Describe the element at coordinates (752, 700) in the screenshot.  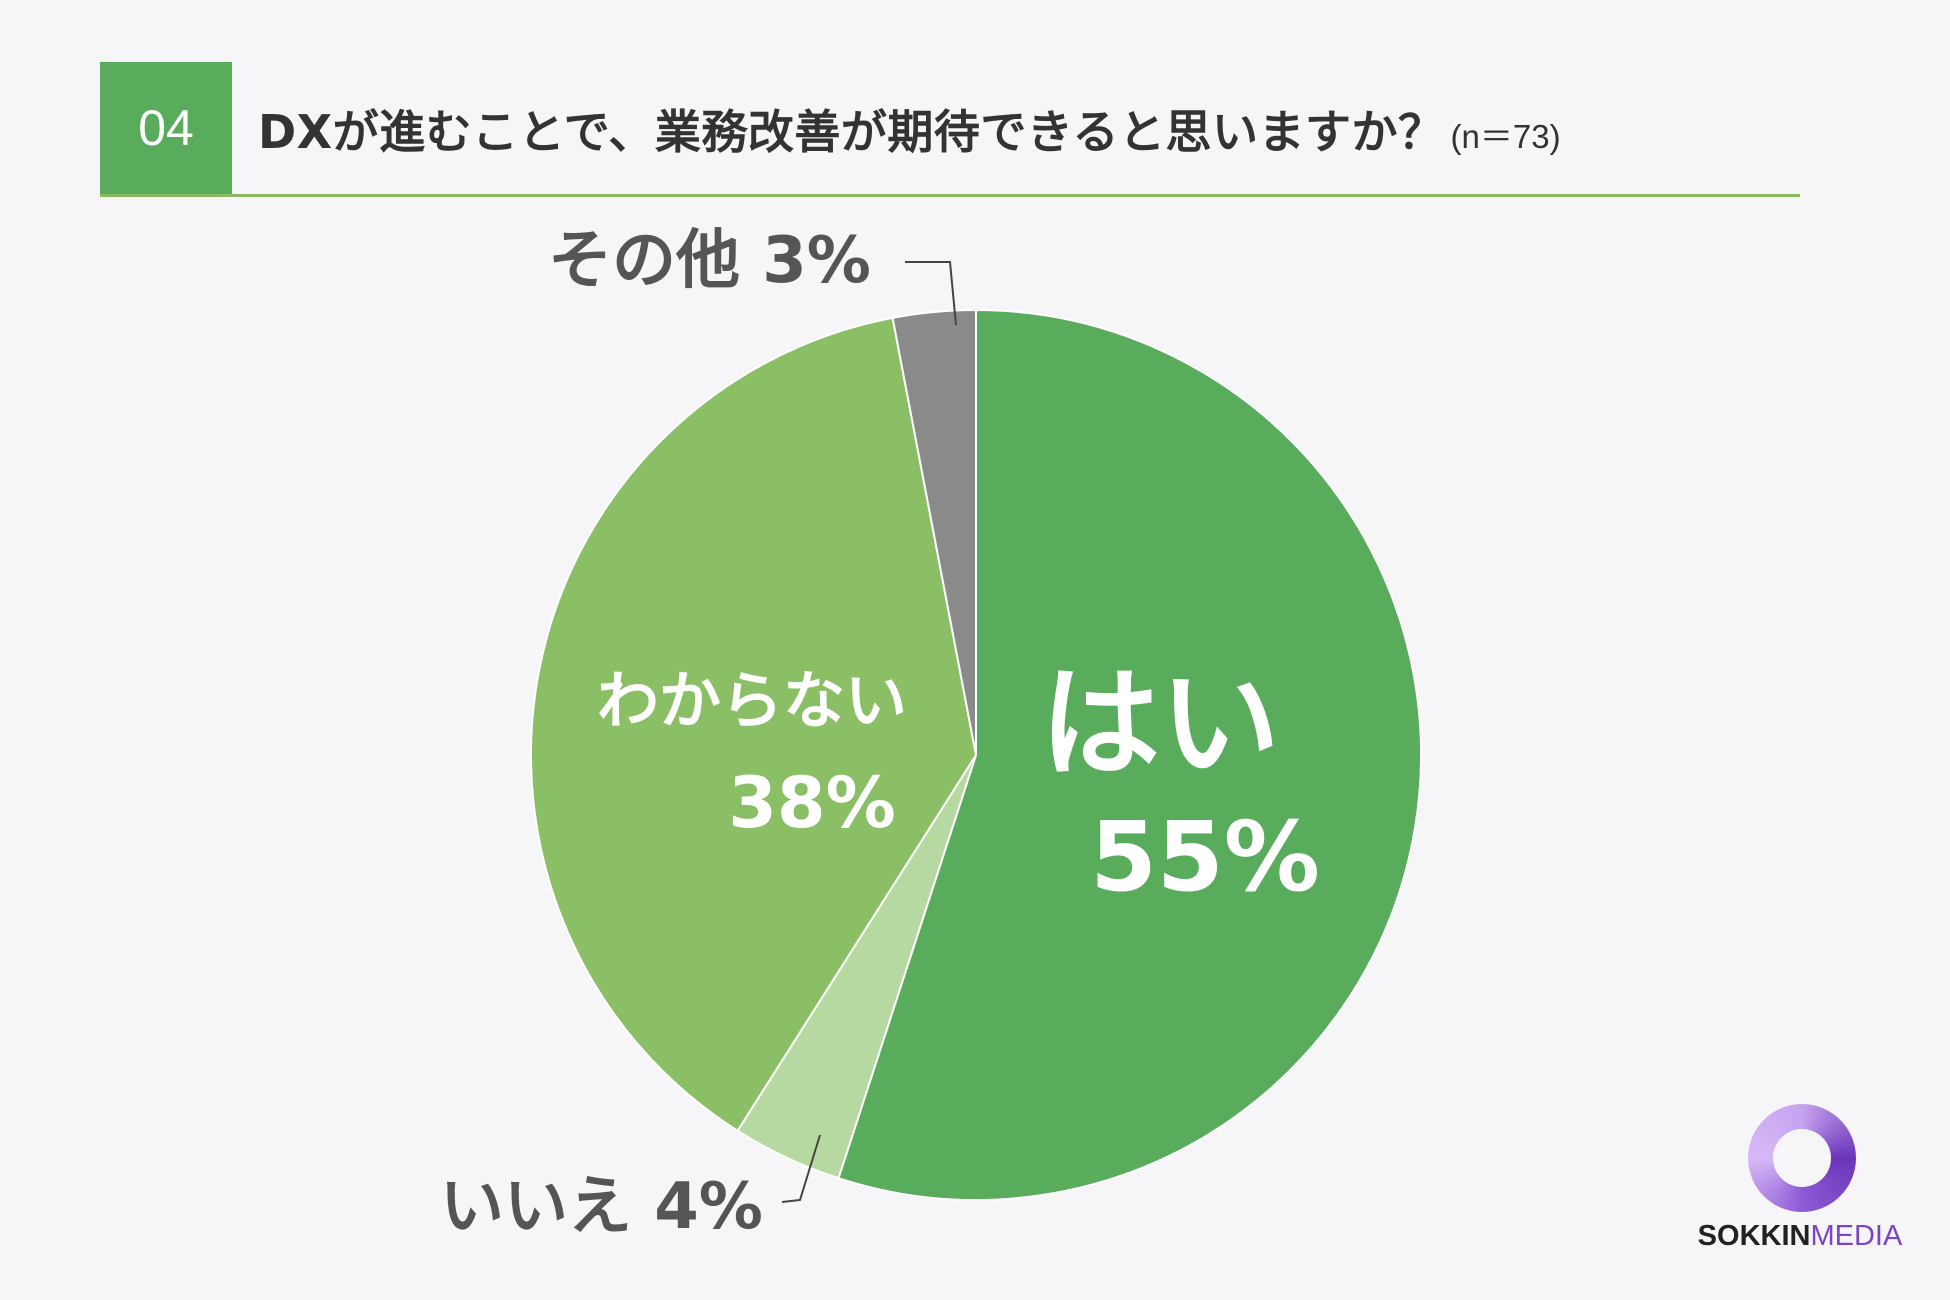
I see `slice-label-2: わからない` at that location.